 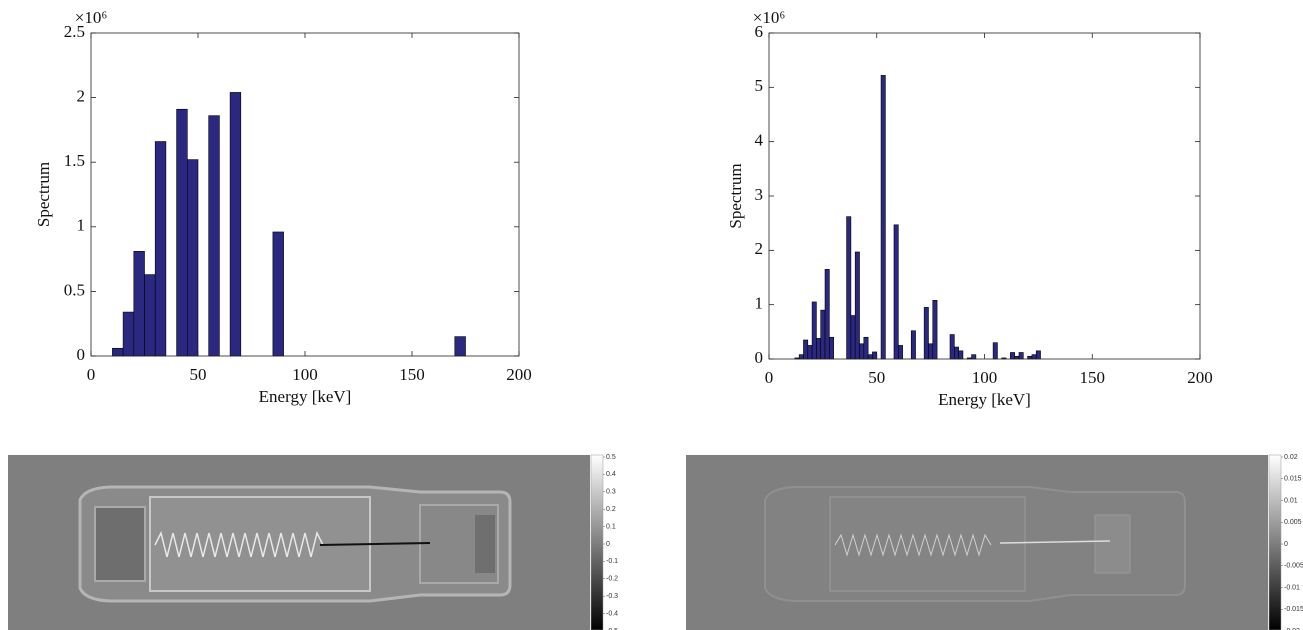 I want to click on colorbar-tick-label: -0.015, so click(x=1293, y=609).